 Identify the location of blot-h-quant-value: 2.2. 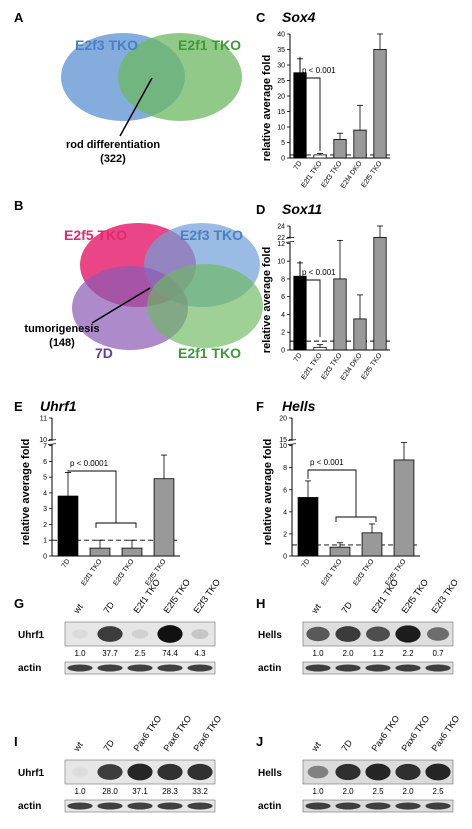
(408, 653).